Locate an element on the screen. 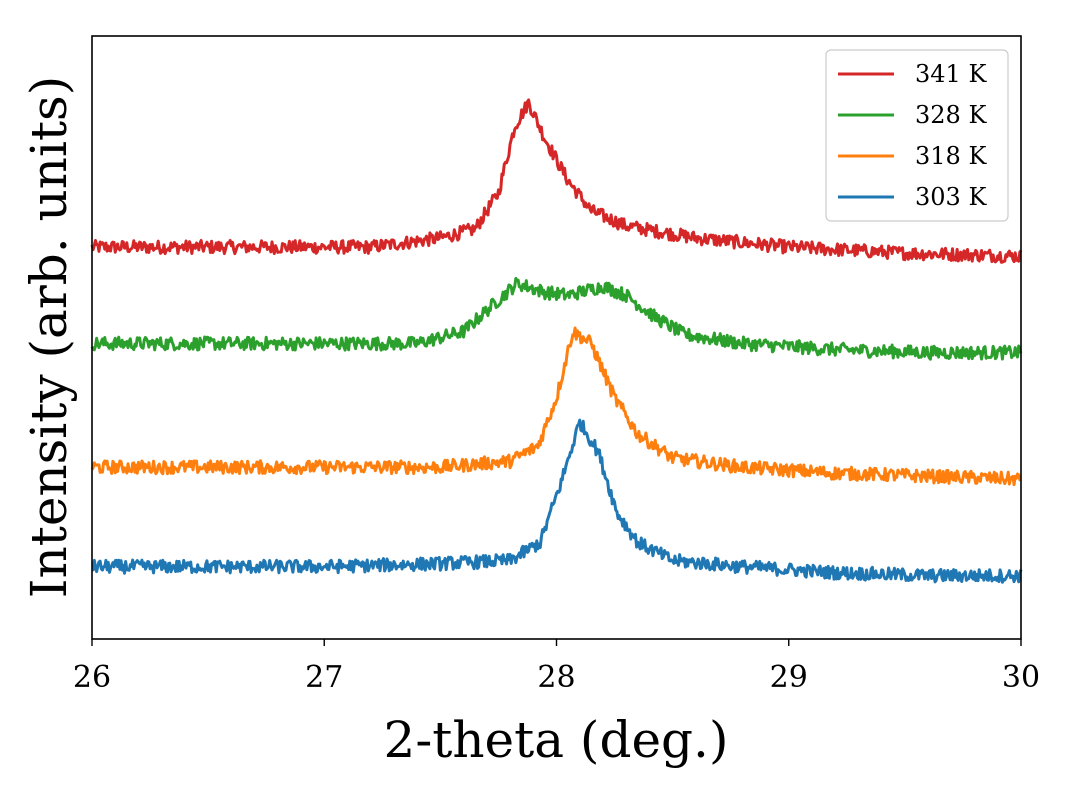  x-tick-label: 28 is located at coordinates (556, 677).